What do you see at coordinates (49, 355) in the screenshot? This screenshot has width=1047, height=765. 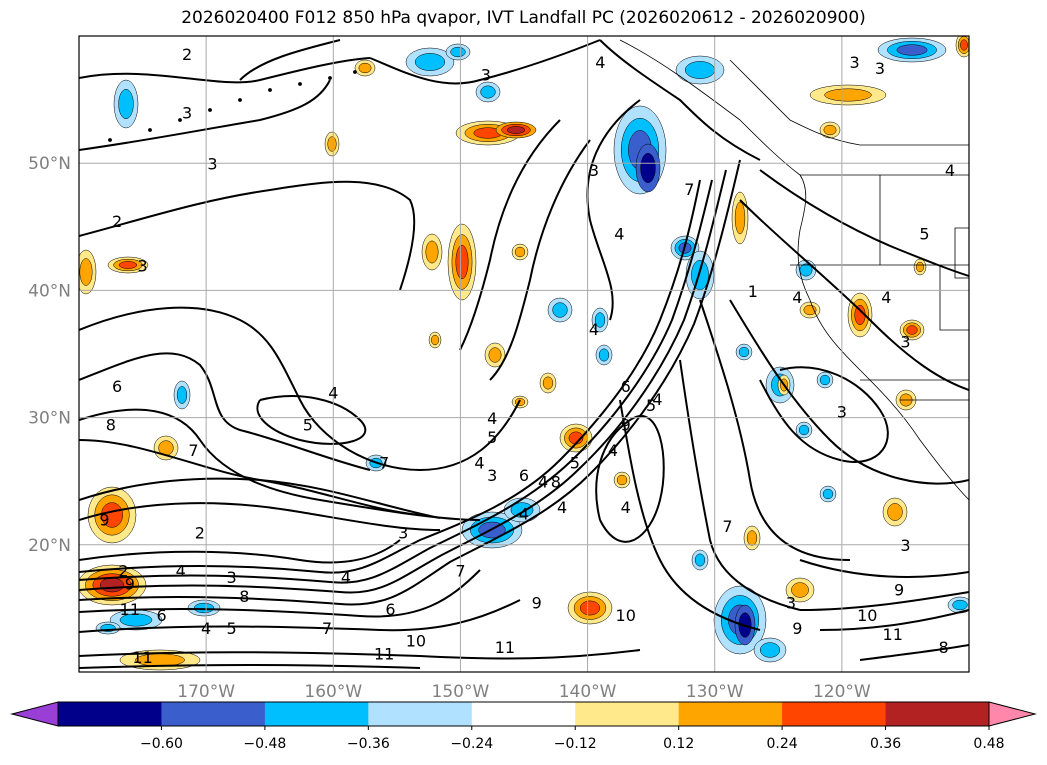 I see `latitude-labels: 50°N 40°N 30°N 20°N` at bounding box center [49, 355].